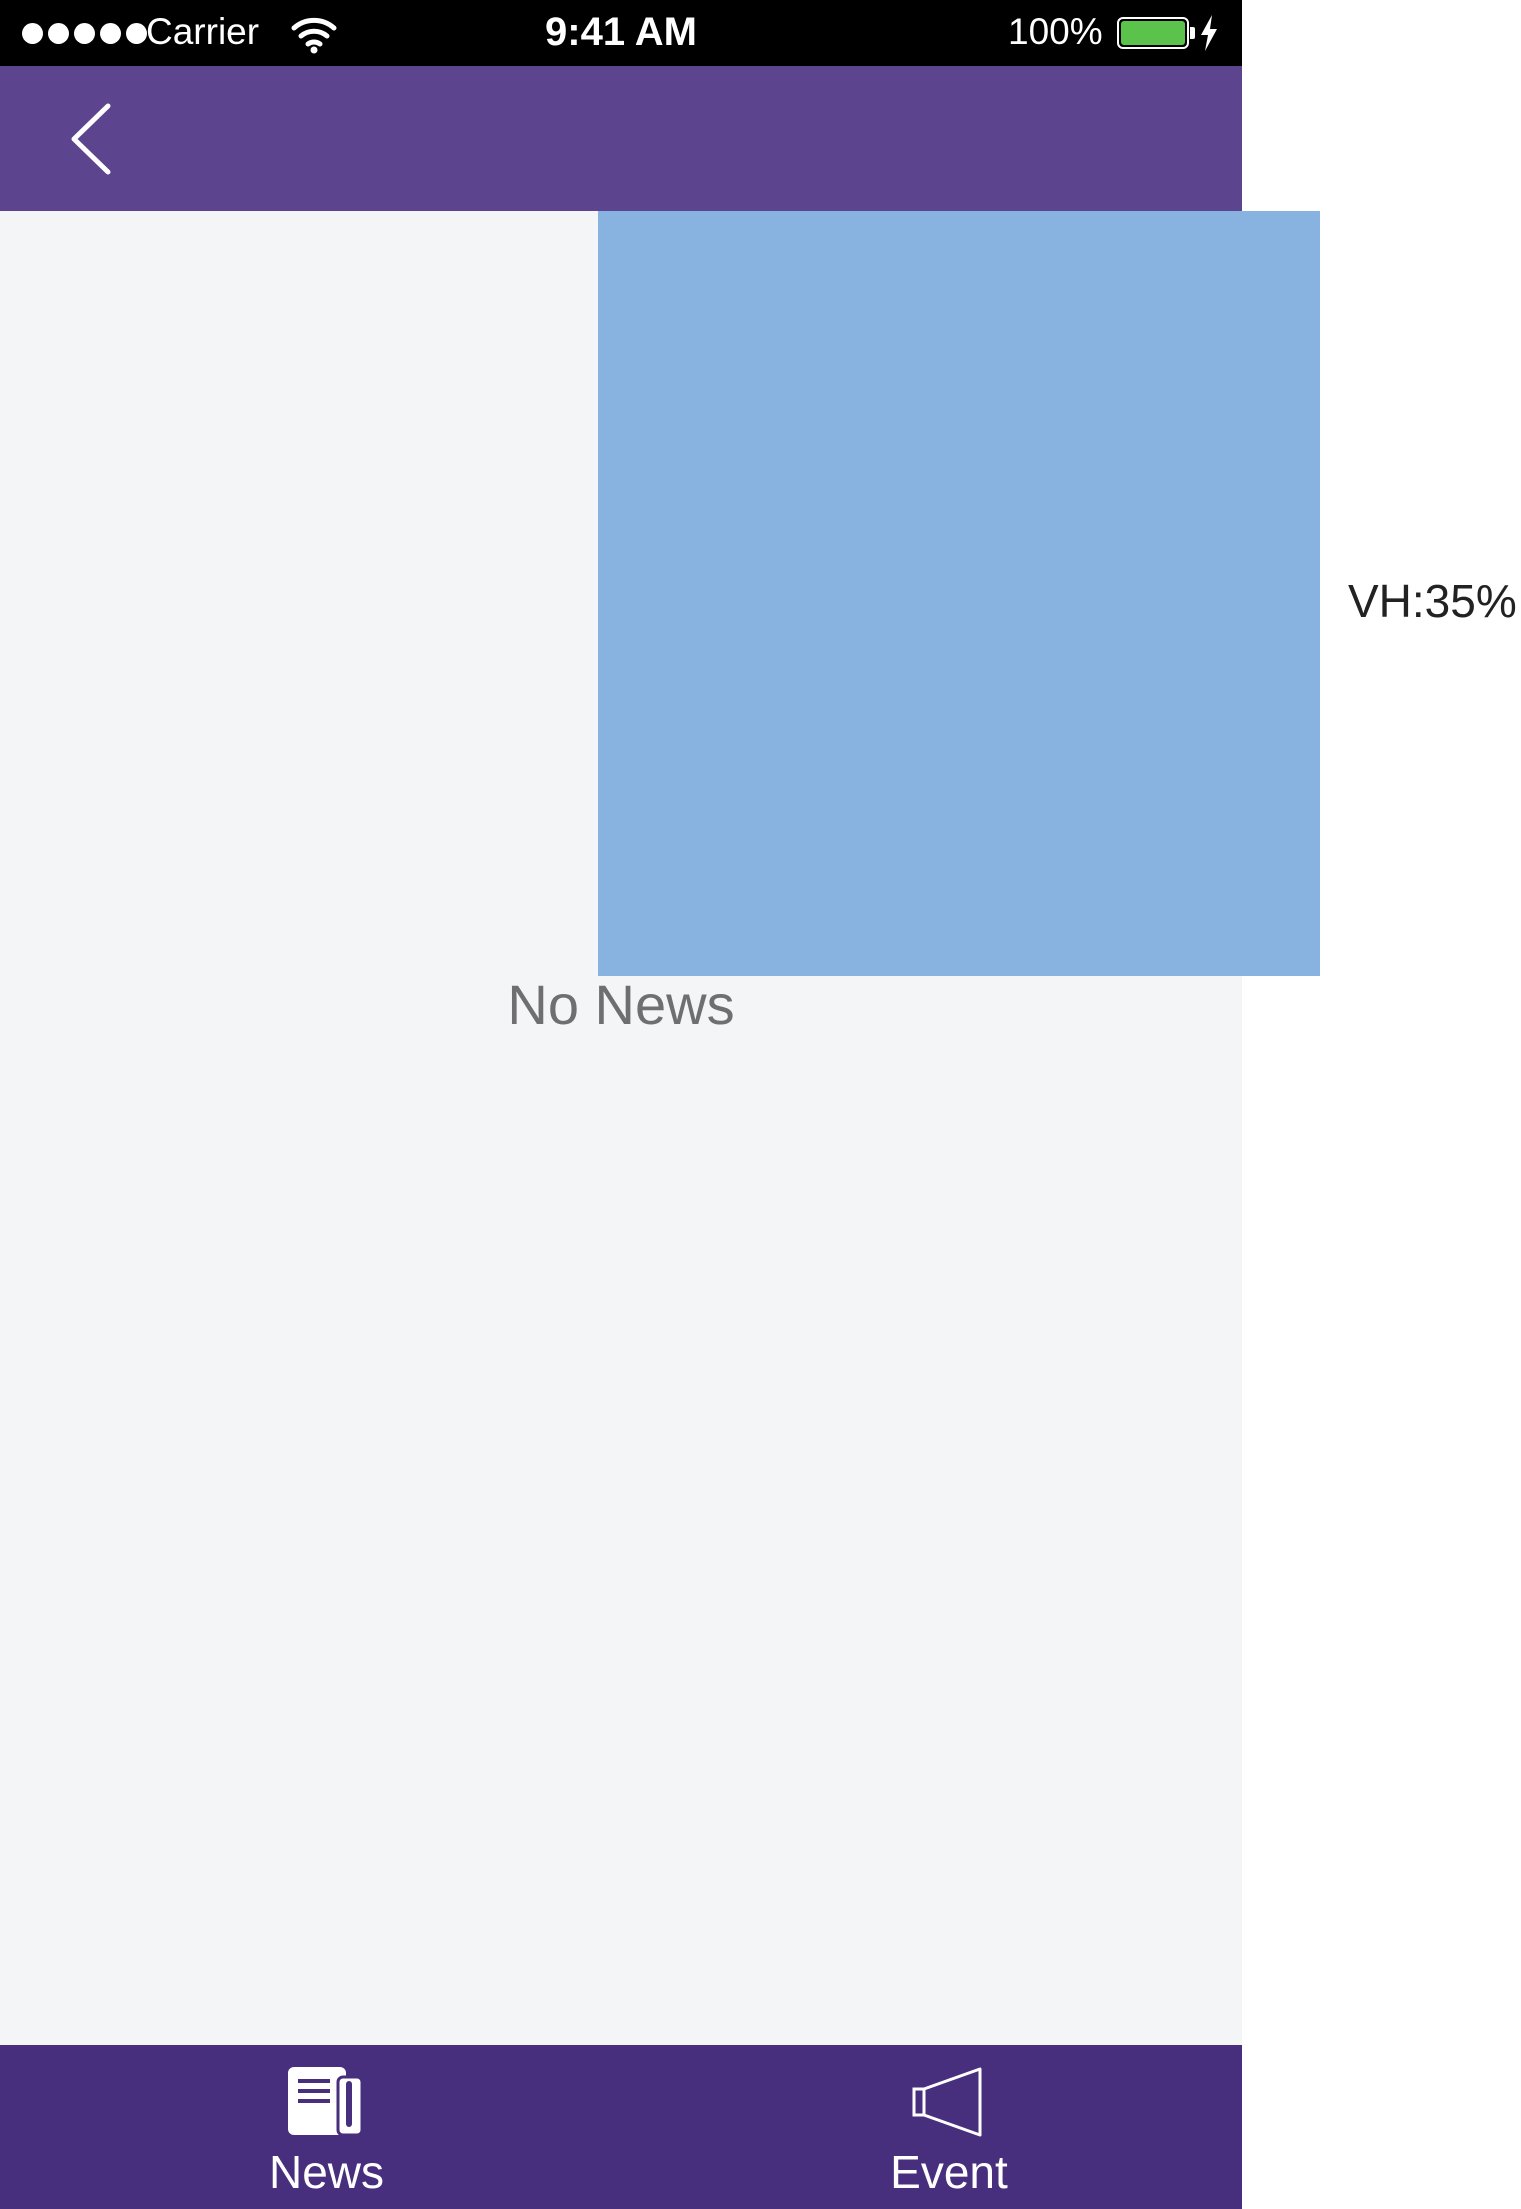  Describe the element at coordinates (1153, 33) in the screenshot. I see `battery-fill` at that location.